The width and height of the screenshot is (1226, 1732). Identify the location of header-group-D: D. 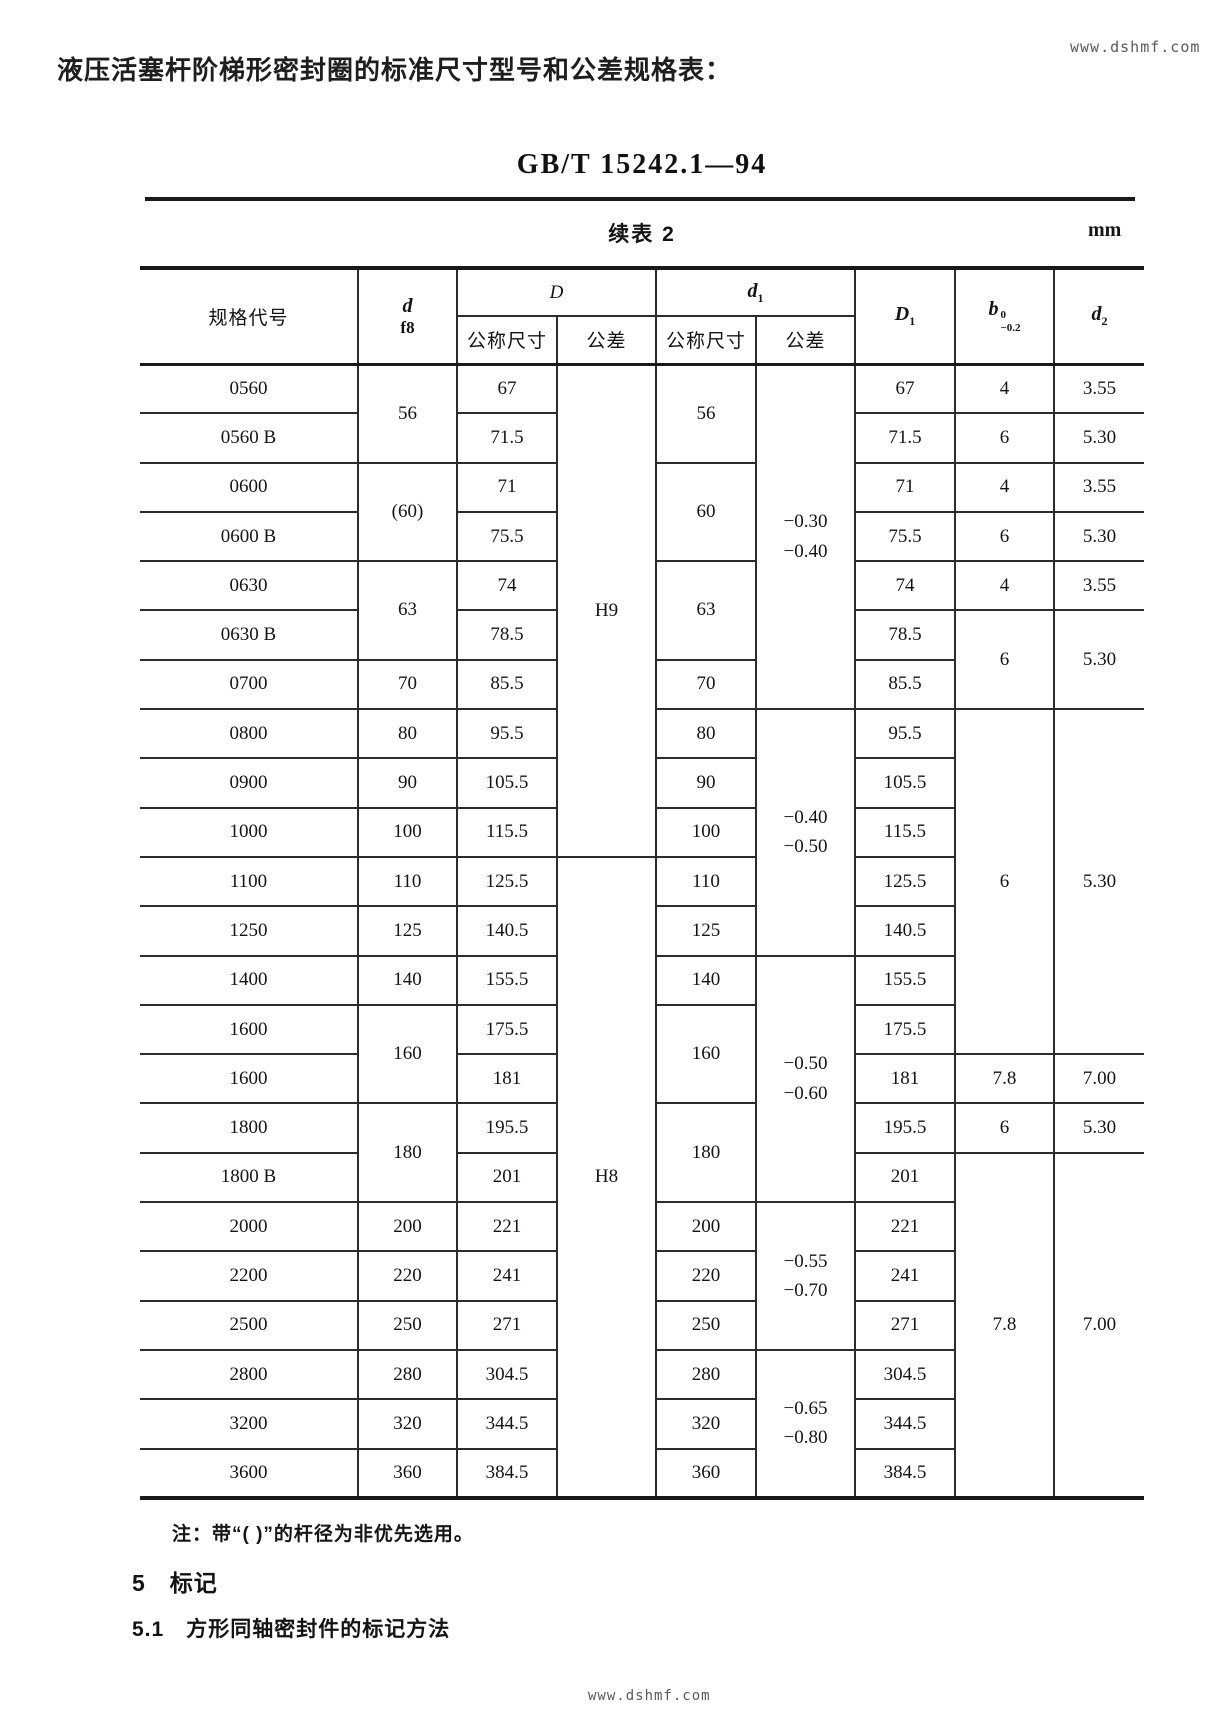
(556, 291).